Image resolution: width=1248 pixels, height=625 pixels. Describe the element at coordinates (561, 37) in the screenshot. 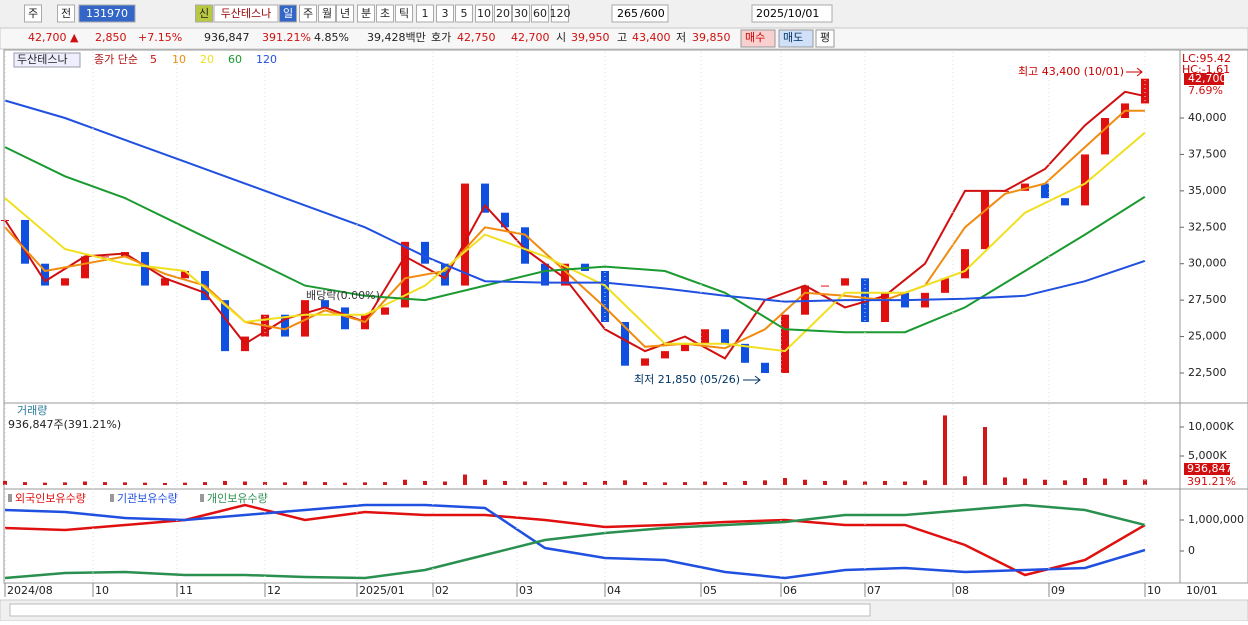

I see `quote-field: 시` at that location.